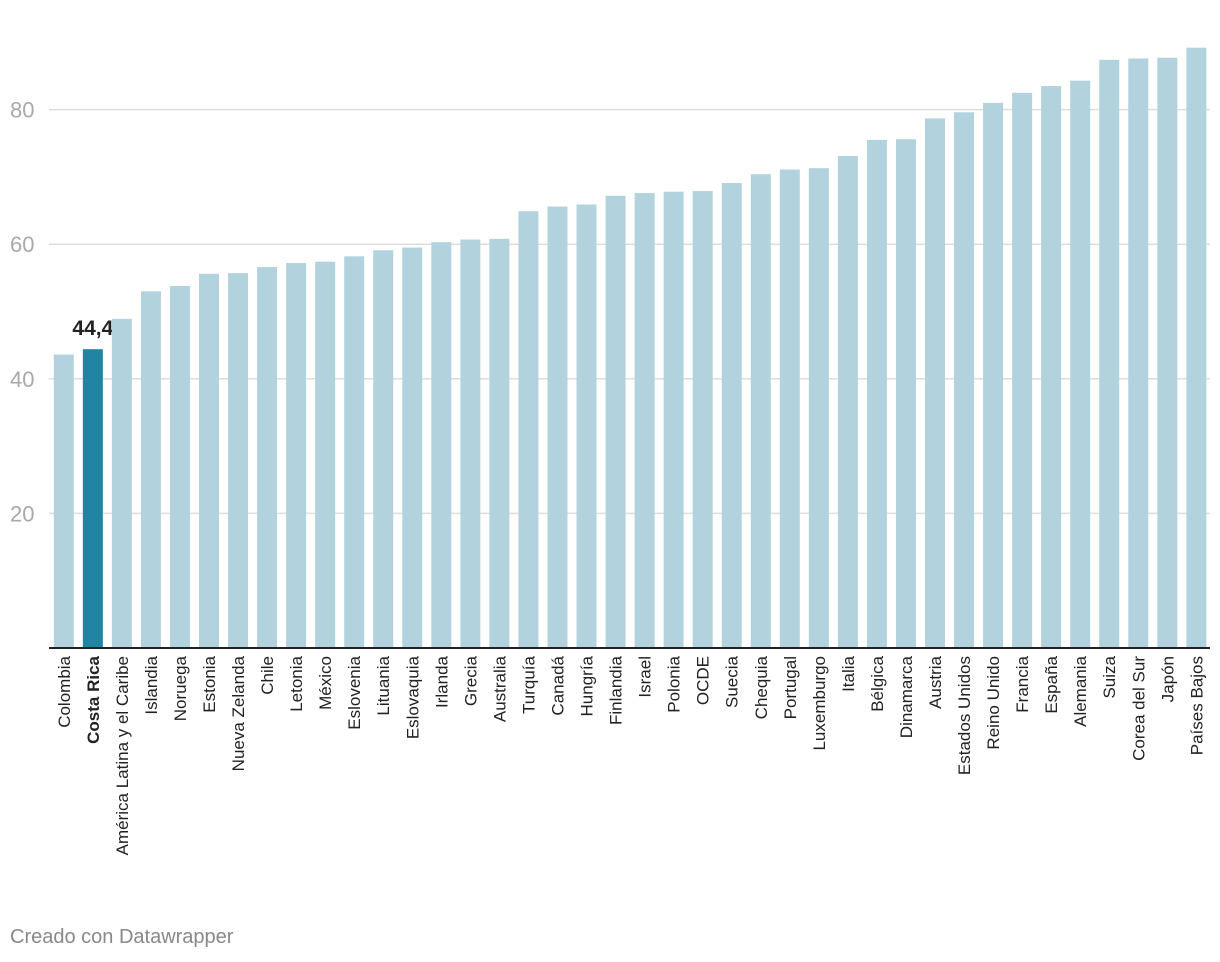 The width and height of the screenshot is (1220, 962). Describe the element at coordinates (22, 513) in the screenshot. I see `y-tick-label: 20` at that location.